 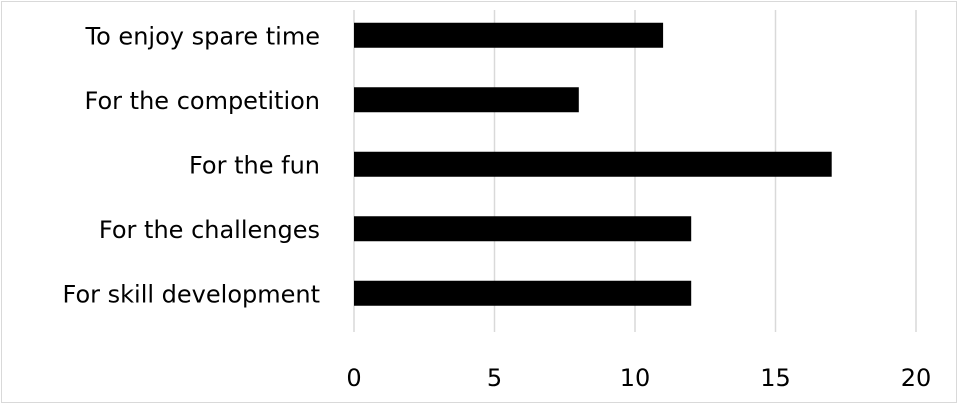 I want to click on category-label: To enjoy spare time, so click(x=202, y=36).